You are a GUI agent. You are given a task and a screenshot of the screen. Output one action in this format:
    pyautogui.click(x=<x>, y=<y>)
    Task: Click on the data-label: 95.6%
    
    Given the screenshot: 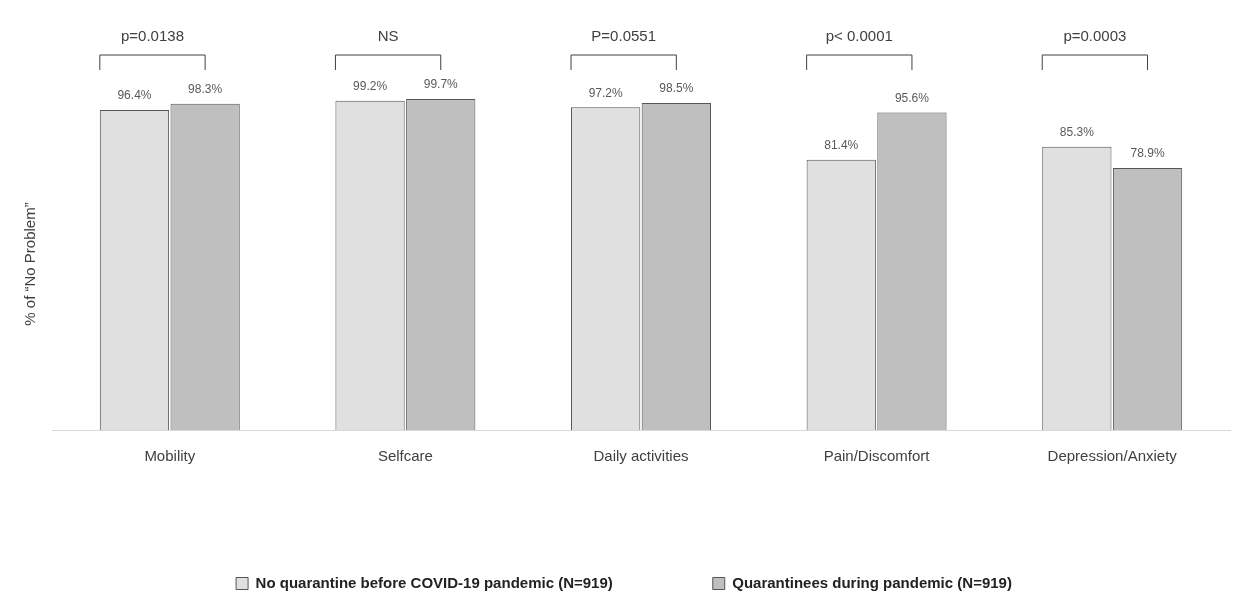 What is the action you would take?
    pyautogui.click(x=912, y=97)
    